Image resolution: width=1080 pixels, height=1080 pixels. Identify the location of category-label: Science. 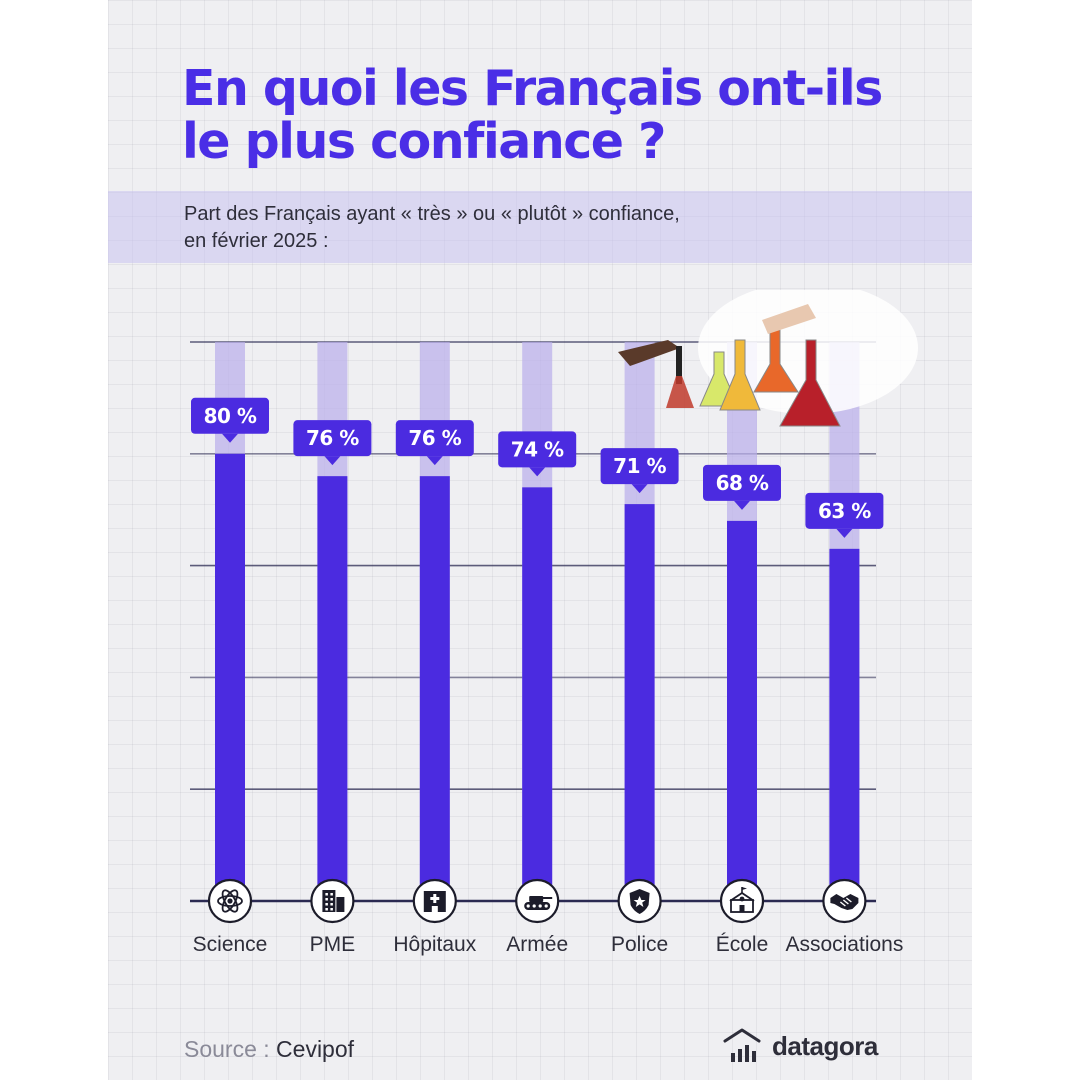
(230, 944).